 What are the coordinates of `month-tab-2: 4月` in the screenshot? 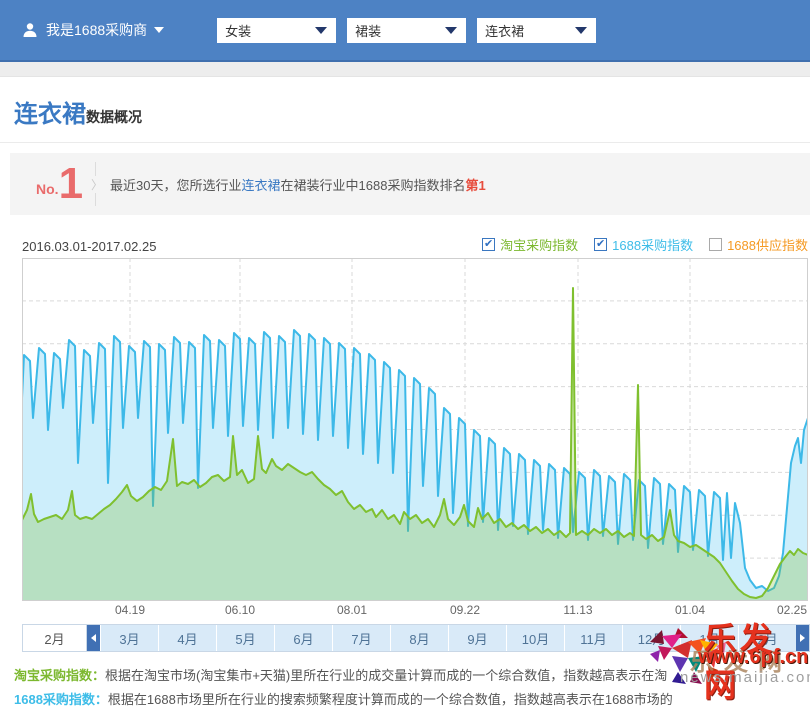 It's located at (187, 638).